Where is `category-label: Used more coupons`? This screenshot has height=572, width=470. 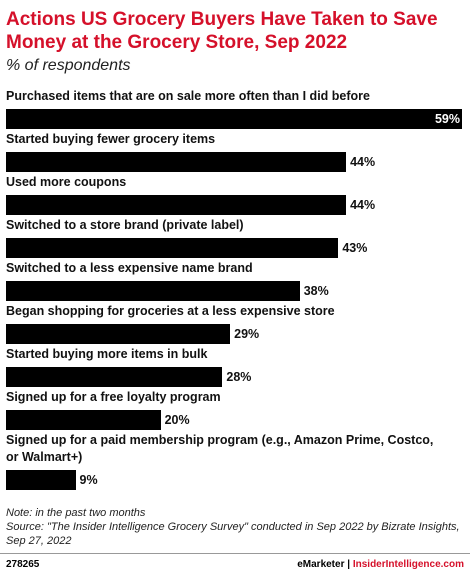 category-label: Used more coupons is located at coordinates (66, 182).